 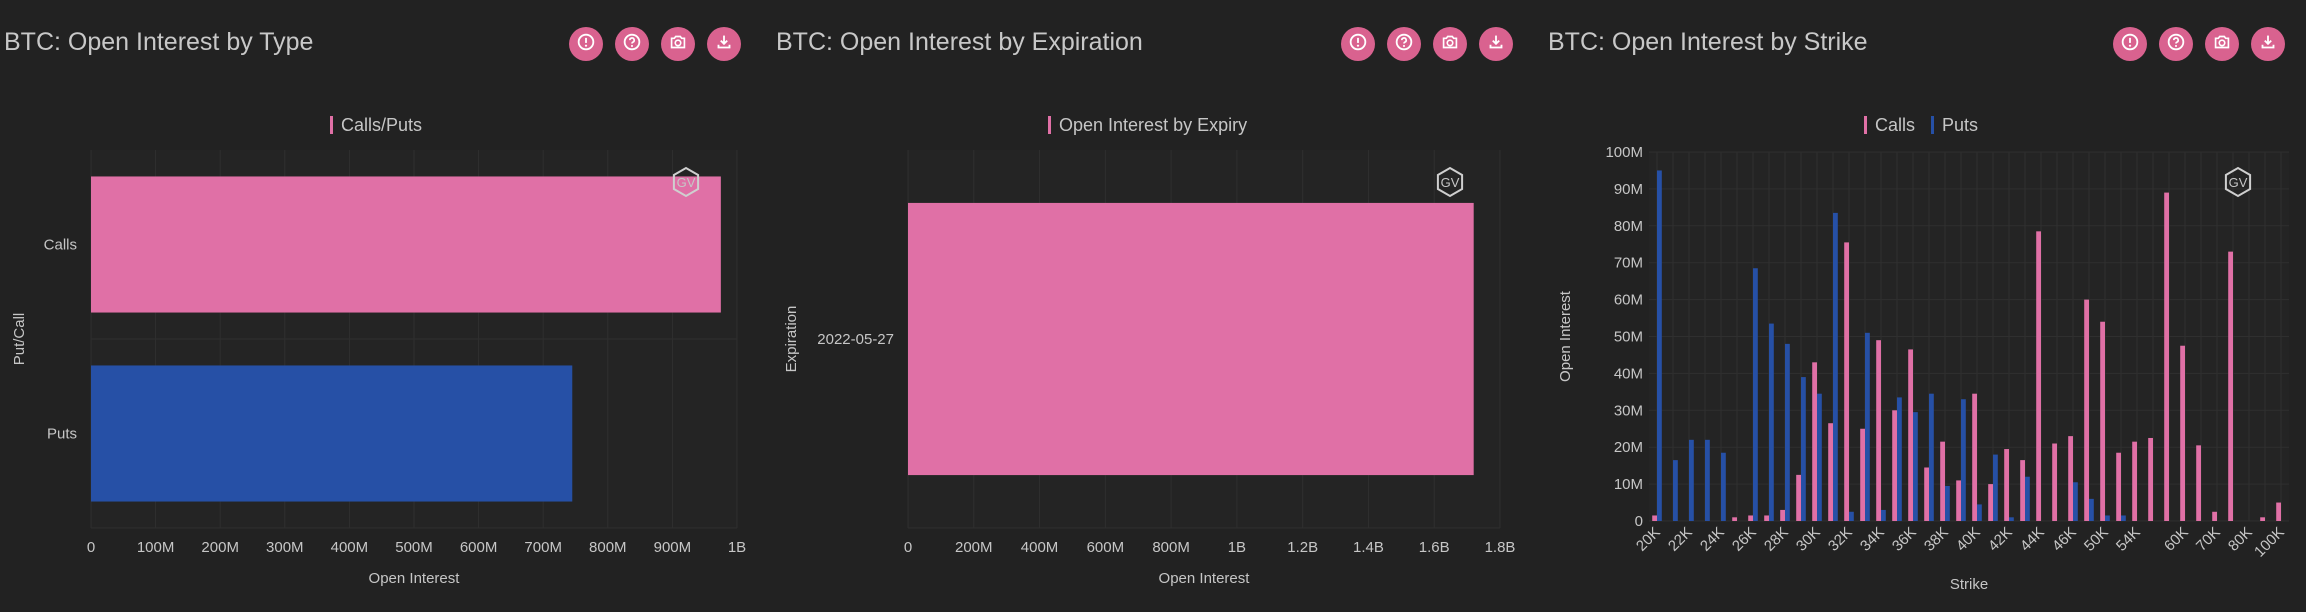 I want to click on x-axis-label: Strike, so click(x=1969, y=584).